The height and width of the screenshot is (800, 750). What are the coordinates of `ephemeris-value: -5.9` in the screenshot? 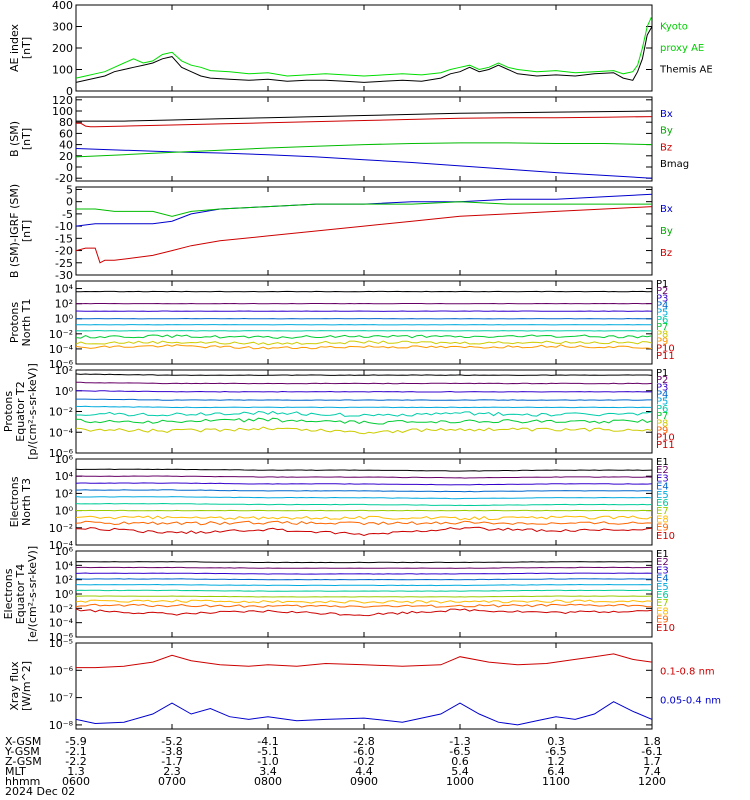 It's located at (75, 741).